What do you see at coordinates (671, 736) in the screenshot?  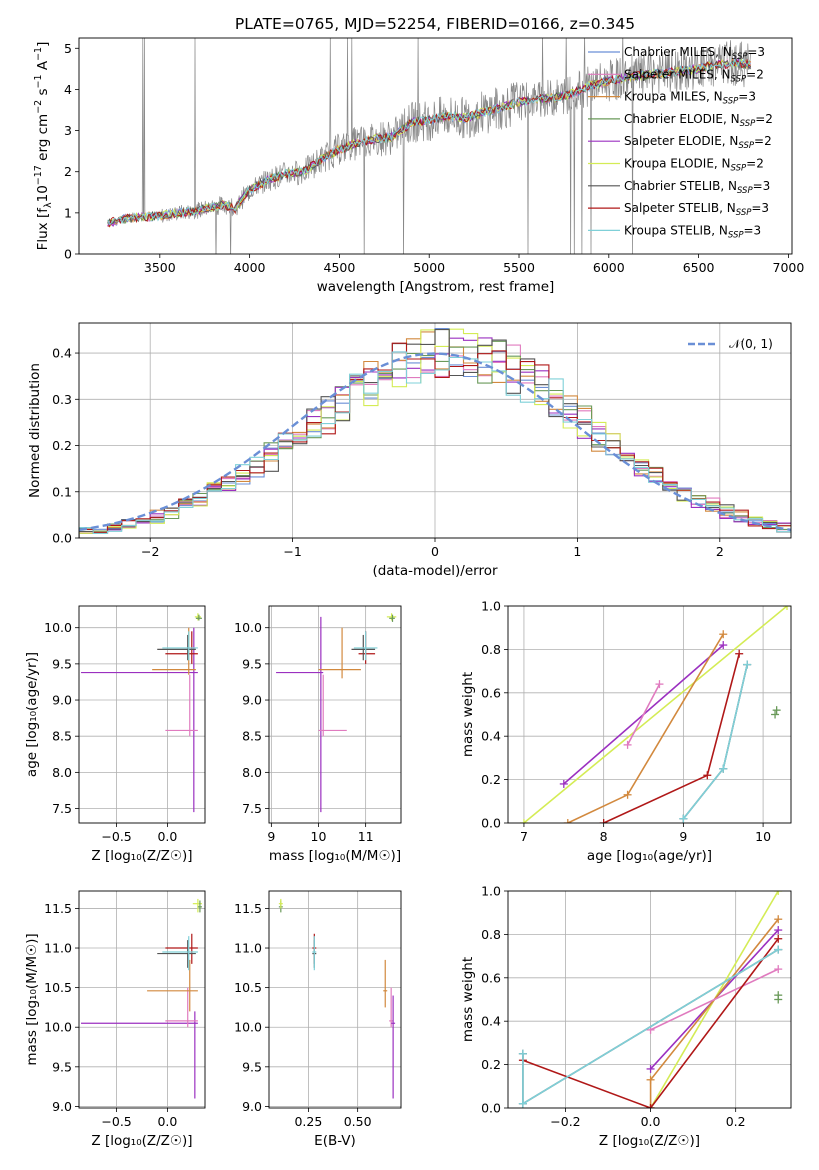 I see `massweight_vs_age-series-salpeter_stelib` at bounding box center [671, 736].